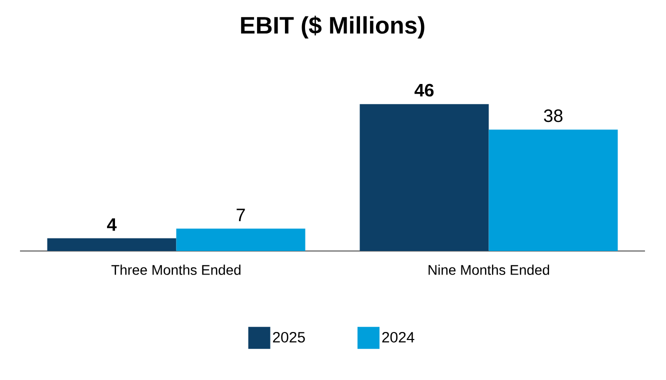  I want to click on data-label: 7, so click(240, 215).